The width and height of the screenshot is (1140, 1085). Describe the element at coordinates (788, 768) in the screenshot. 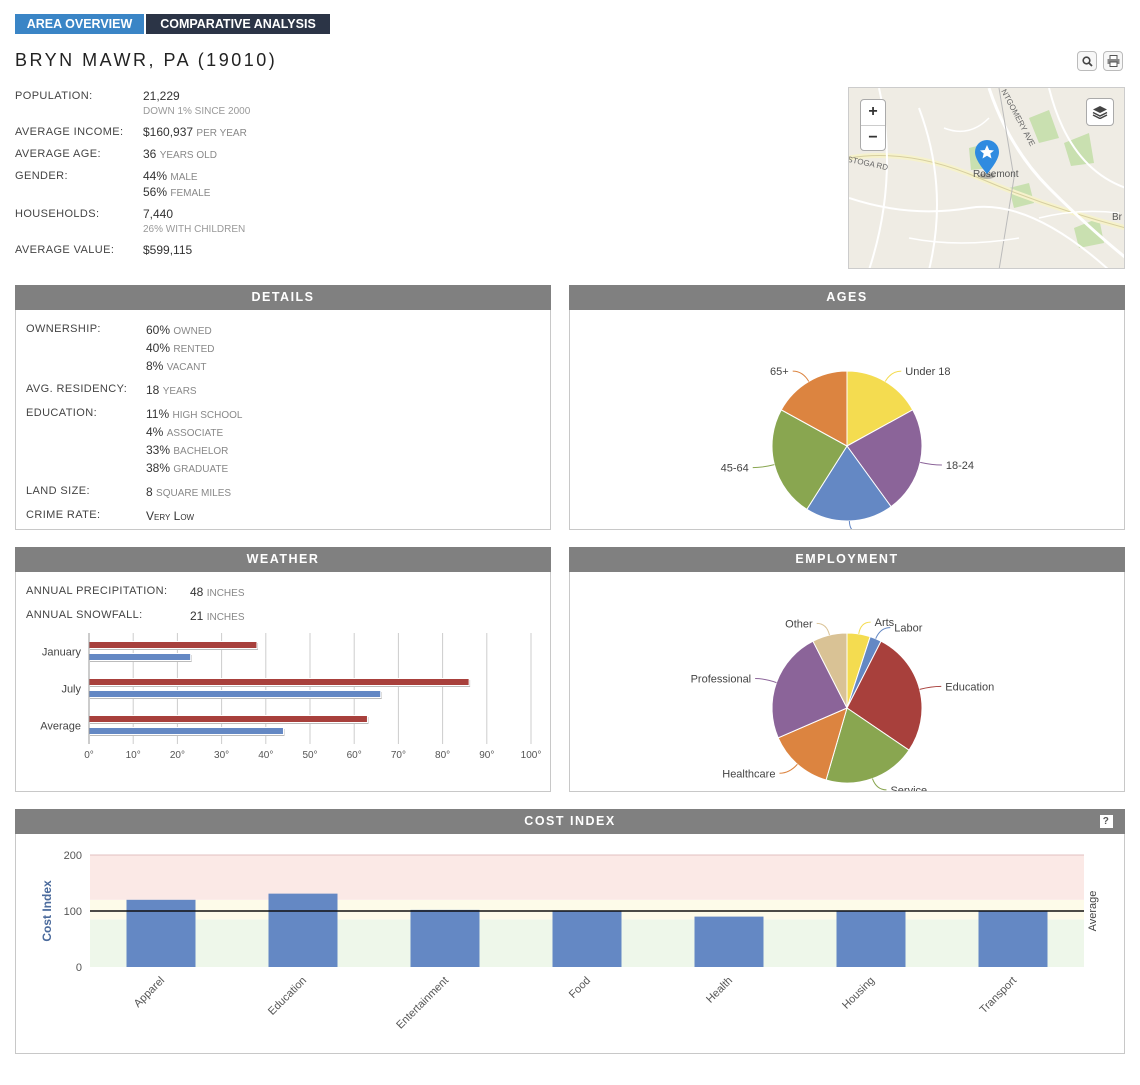

I see `pie-connector-healthcare` at that location.